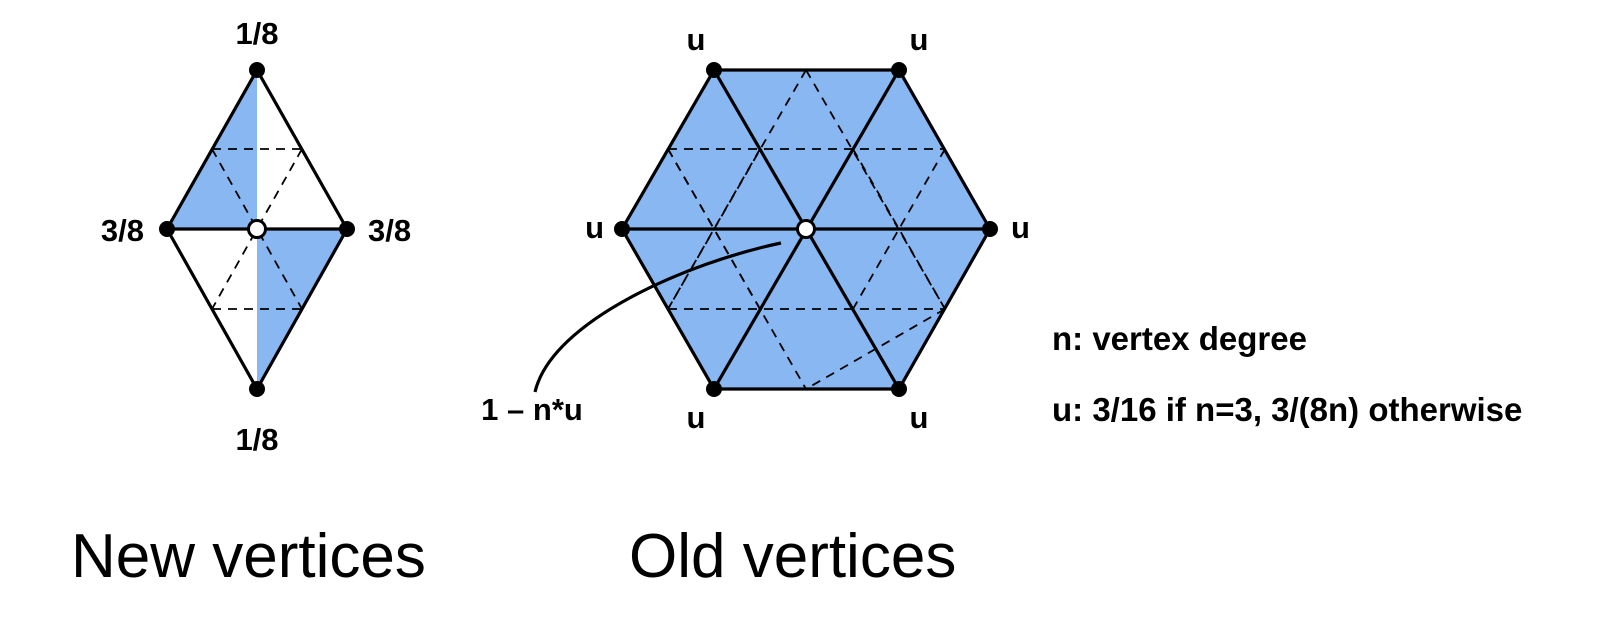 The width and height of the screenshot is (1618, 630). Describe the element at coordinates (256, 33) in the screenshot. I see `weight-top: 1/8` at that location.